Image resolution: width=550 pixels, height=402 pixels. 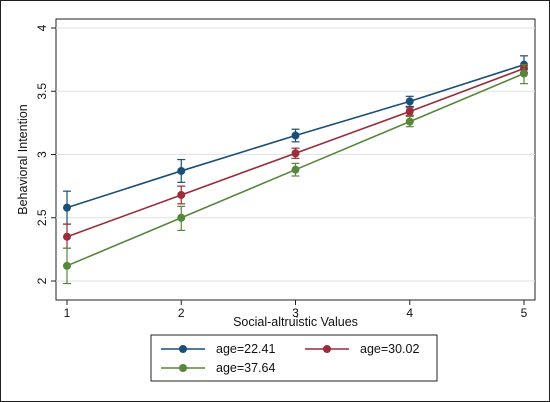 I want to click on legend-box, so click(x=294, y=358).